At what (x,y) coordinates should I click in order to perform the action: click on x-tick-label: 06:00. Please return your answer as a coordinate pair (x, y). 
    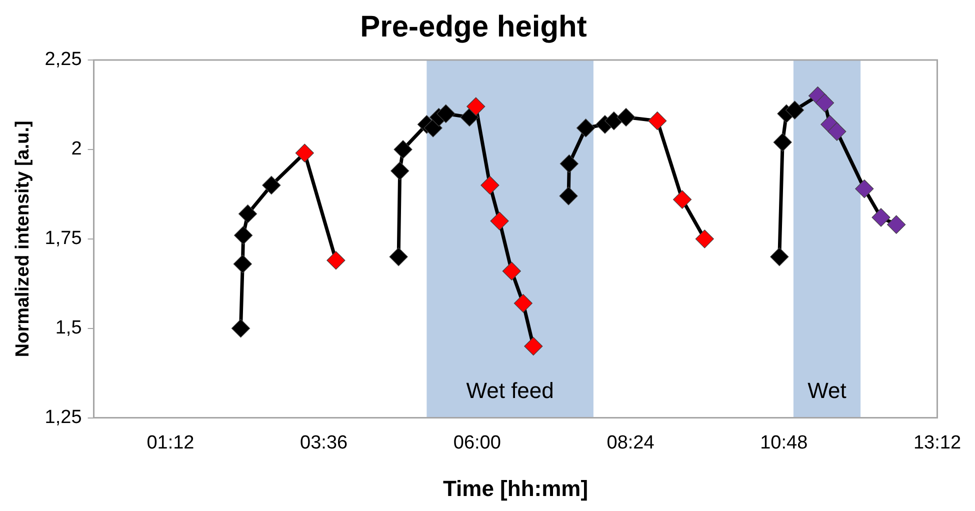
    Looking at the image, I should click on (477, 443).